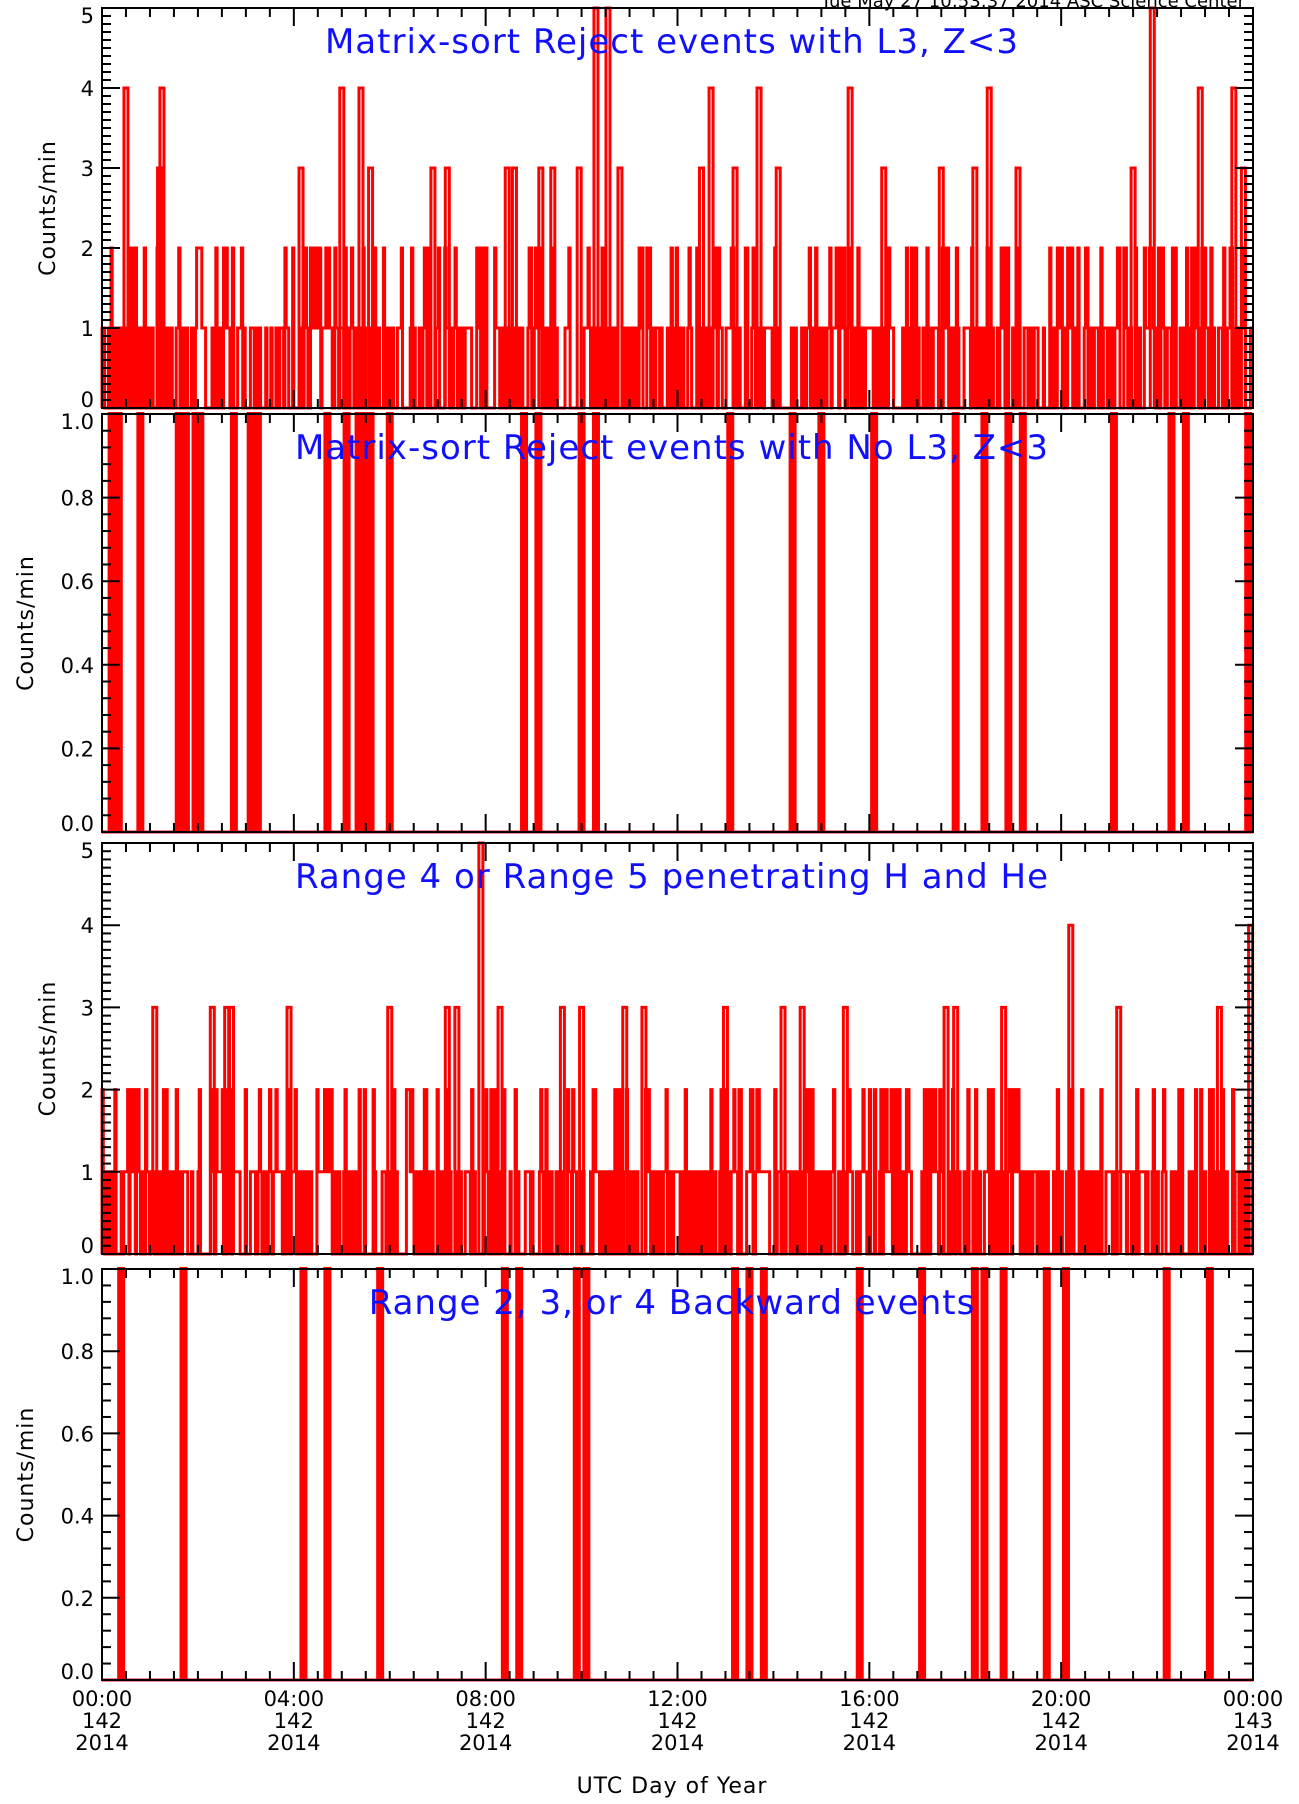 The width and height of the screenshot is (1299, 1804). Describe the element at coordinates (485, 1699) in the screenshot. I see `x-tick-label: 08:00` at that location.